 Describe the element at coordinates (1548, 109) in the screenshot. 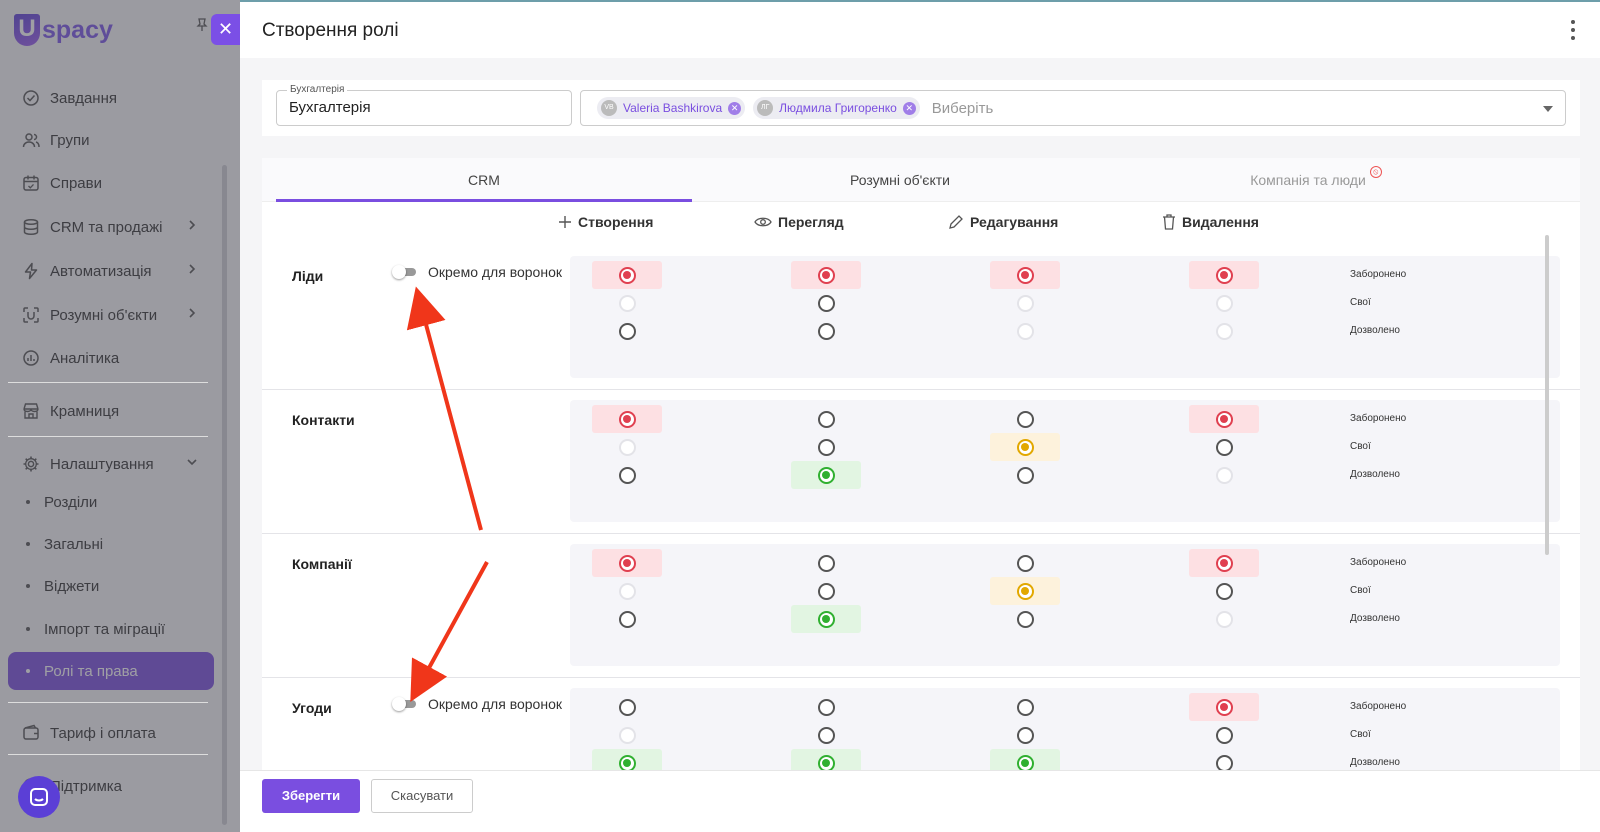

I see `dropdown-arrow-icon` at that location.